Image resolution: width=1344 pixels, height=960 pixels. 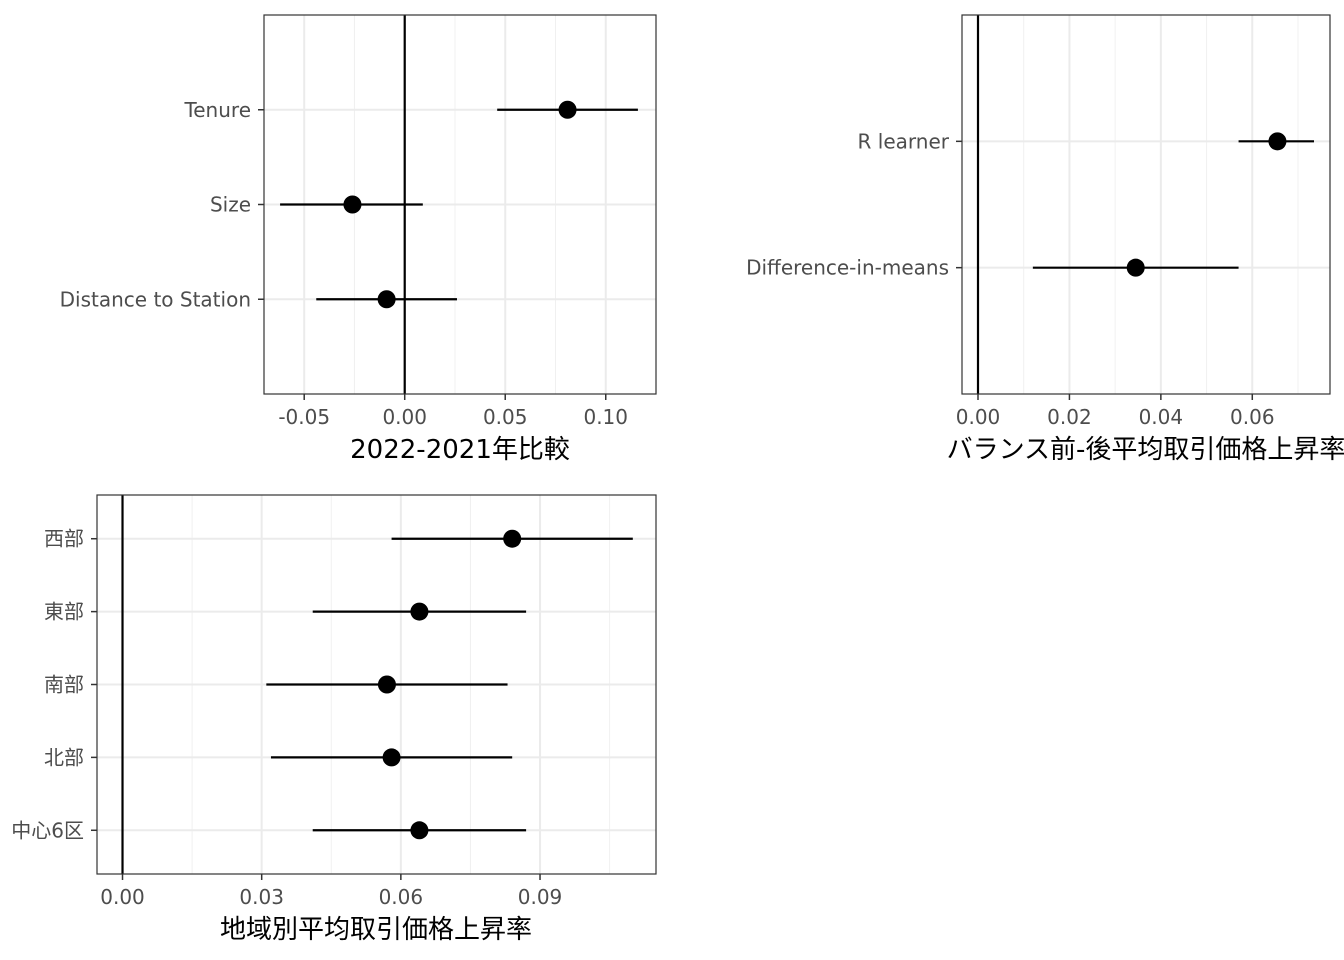 What do you see at coordinates (847, 268) in the screenshot?
I see `y-tick-label: Difference-in-means` at bounding box center [847, 268].